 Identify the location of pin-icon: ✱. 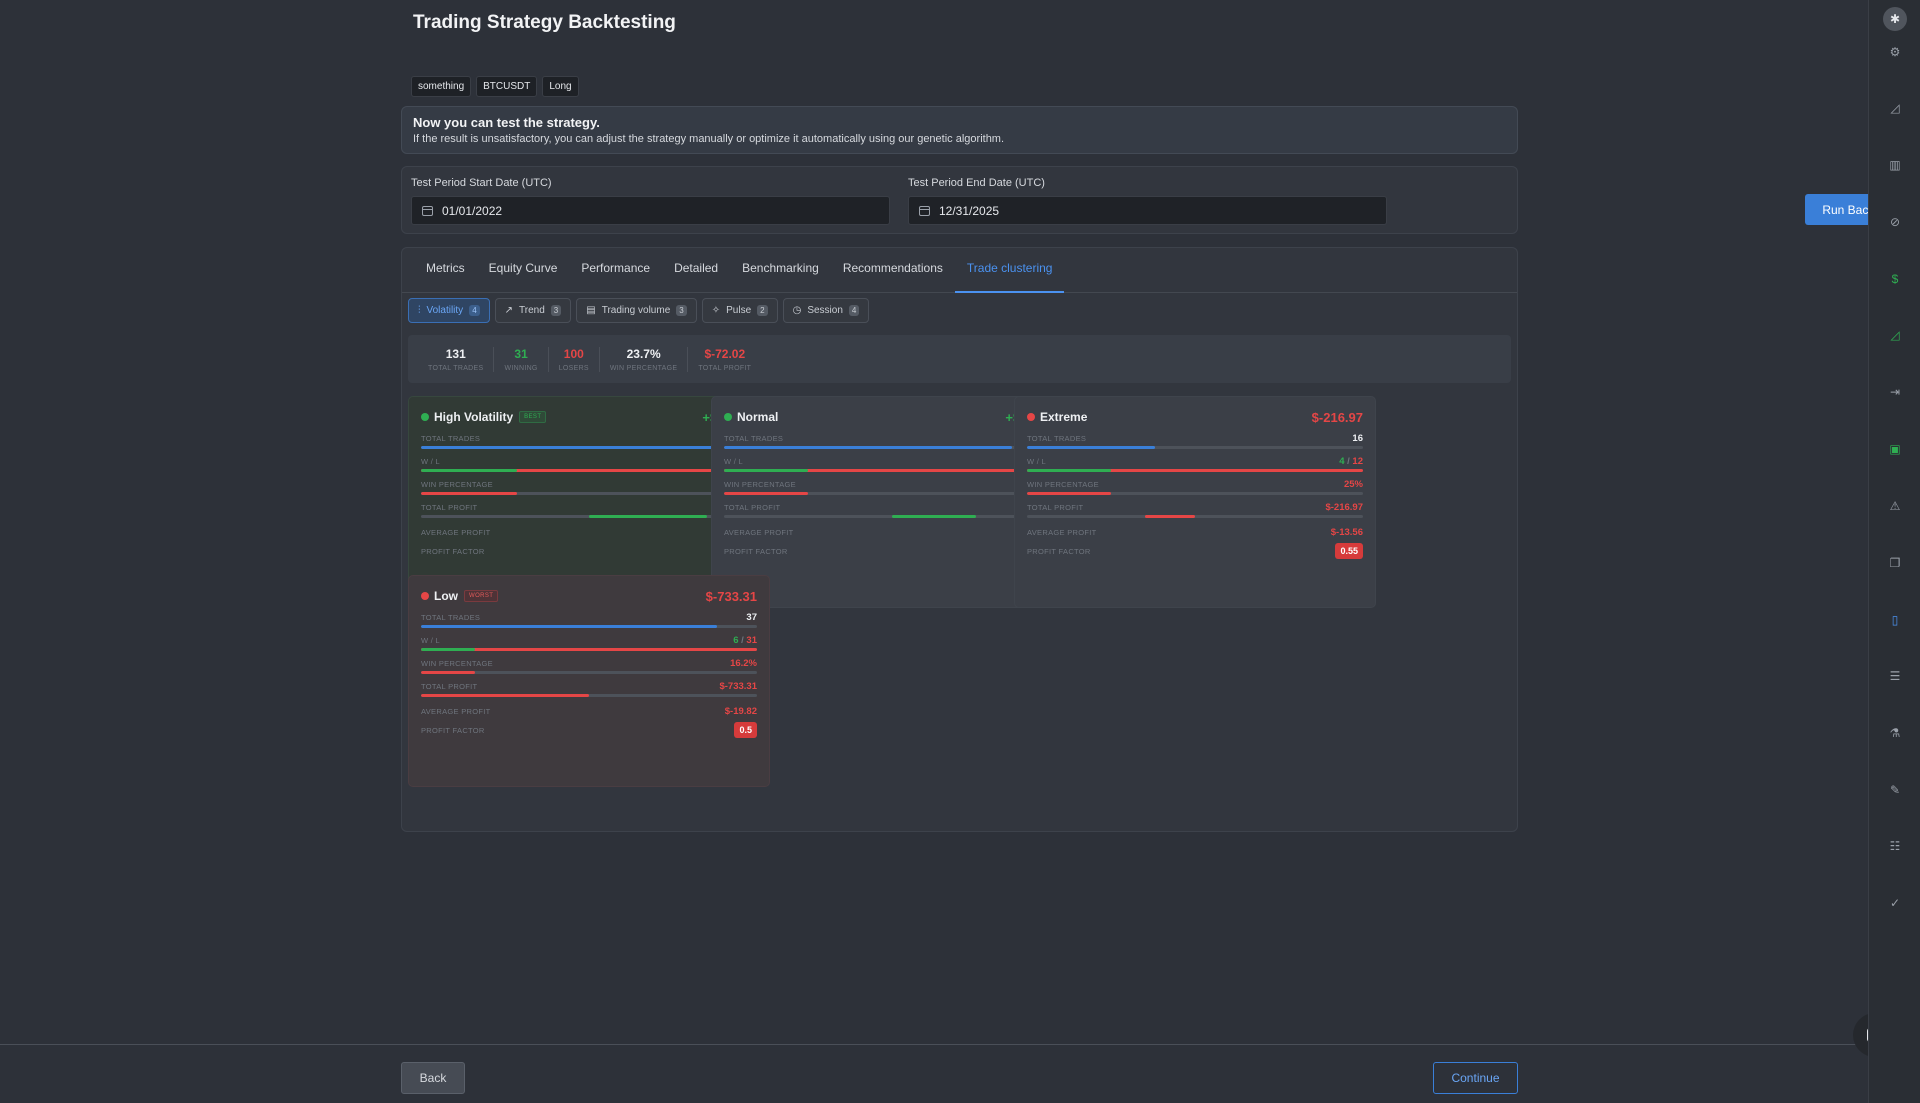
(1895, 19).